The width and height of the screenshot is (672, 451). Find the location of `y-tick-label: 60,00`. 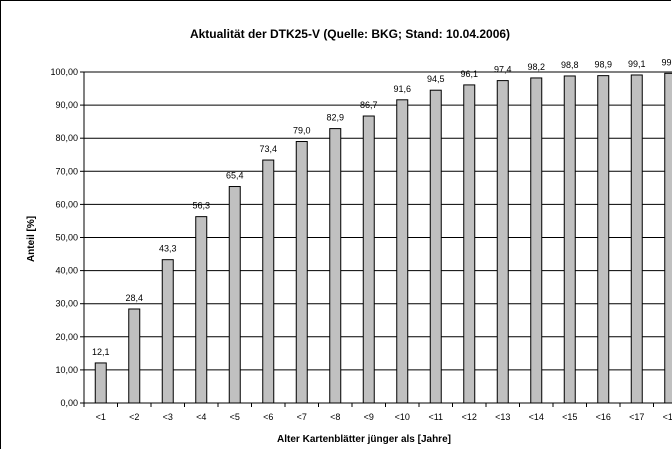

y-tick-label: 60,00 is located at coordinates (66, 204).